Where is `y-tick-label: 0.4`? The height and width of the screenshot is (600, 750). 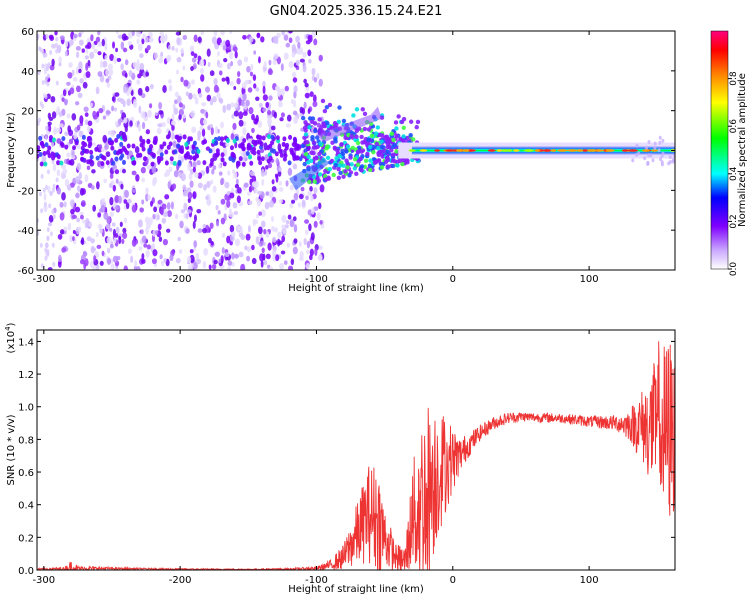
y-tick-label: 0.4 is located at coordinates (26, 506).